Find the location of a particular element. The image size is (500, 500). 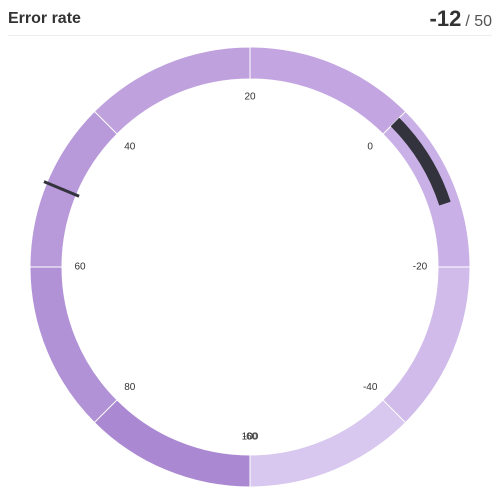

chart-title: Error rate is located at coordinates (44, 18).